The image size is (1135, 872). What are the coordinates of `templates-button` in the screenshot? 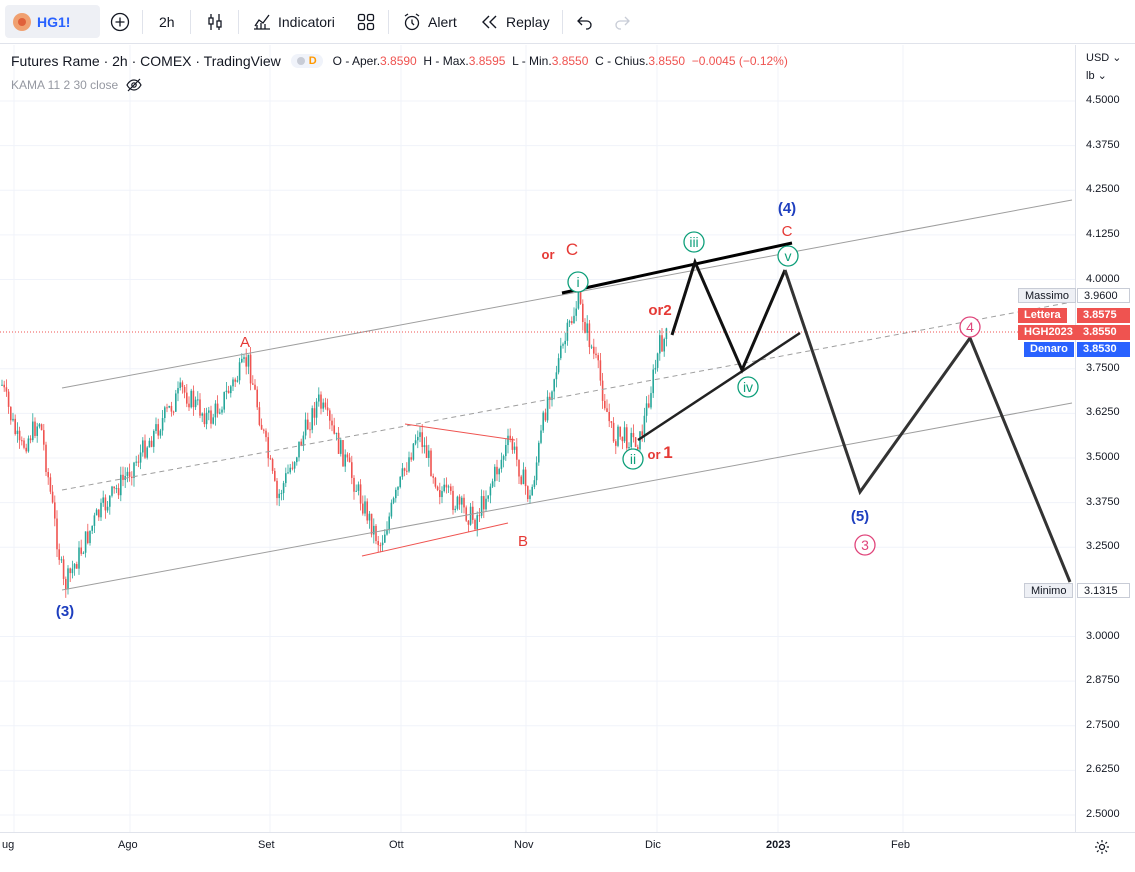 It's located at (366, 22).